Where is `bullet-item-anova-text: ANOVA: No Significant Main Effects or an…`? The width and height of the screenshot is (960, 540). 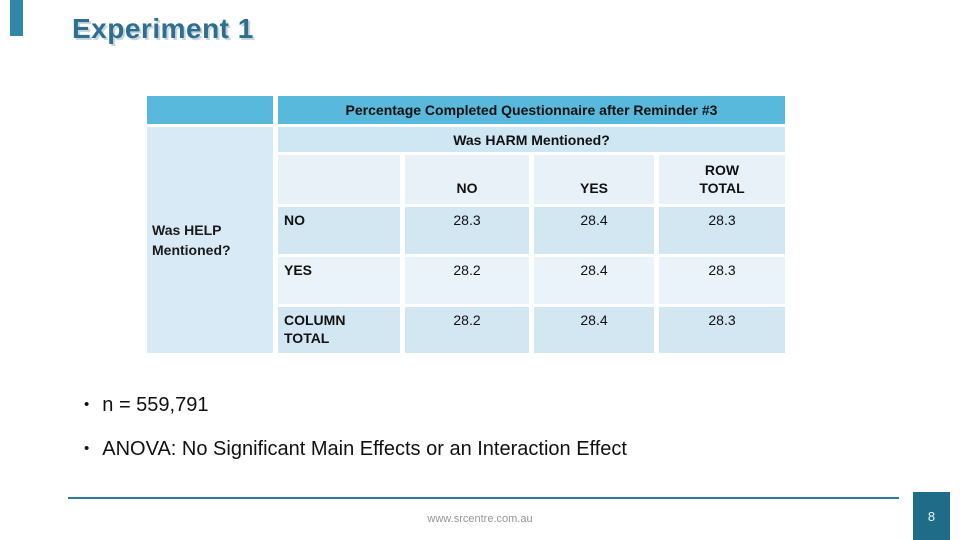
bullet-item-anova-text: ANOVA: No Significant Main Effects or an… is located at coordinates (364, 449).